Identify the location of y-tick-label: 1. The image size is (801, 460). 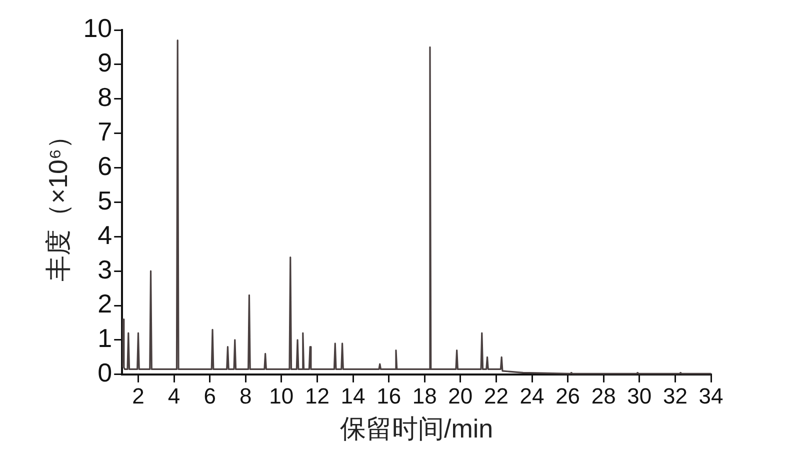
(105, 338).